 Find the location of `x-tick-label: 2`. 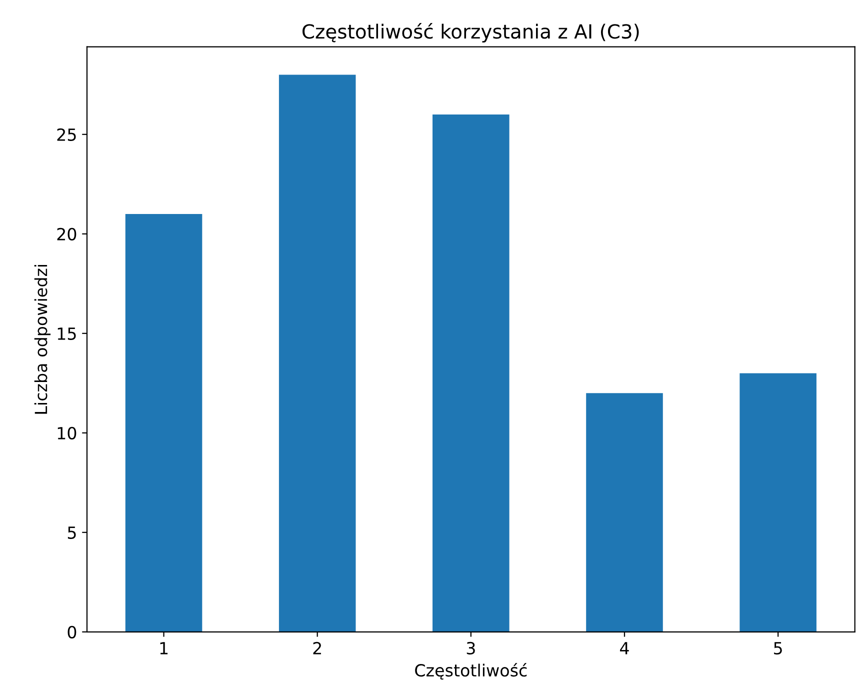

x-tick-label: 2 is located at coordinates (317, 648).